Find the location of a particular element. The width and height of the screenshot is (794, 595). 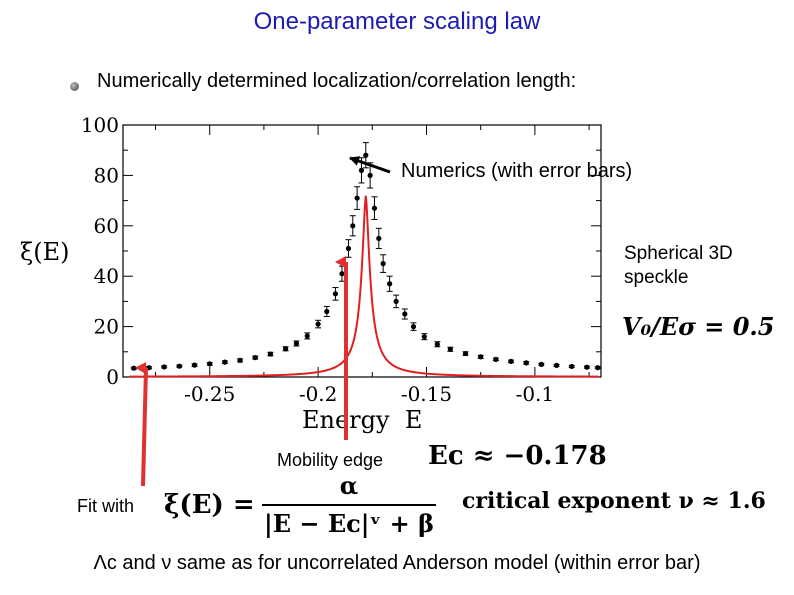

speckle-line-1: Spherical 3D is located at coordinates (678, 253).